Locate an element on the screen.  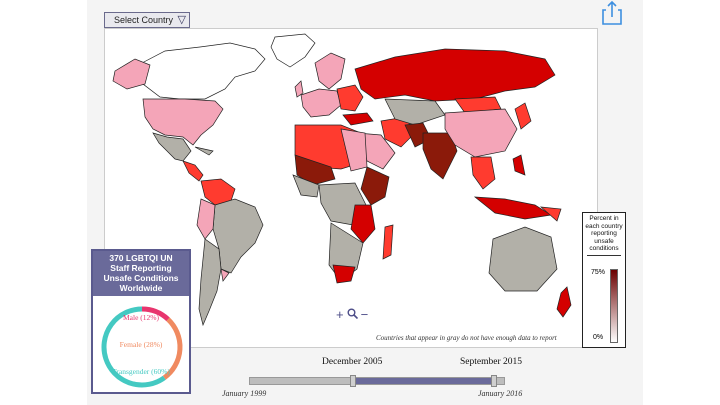
canada is located at coordinates (202, 71).